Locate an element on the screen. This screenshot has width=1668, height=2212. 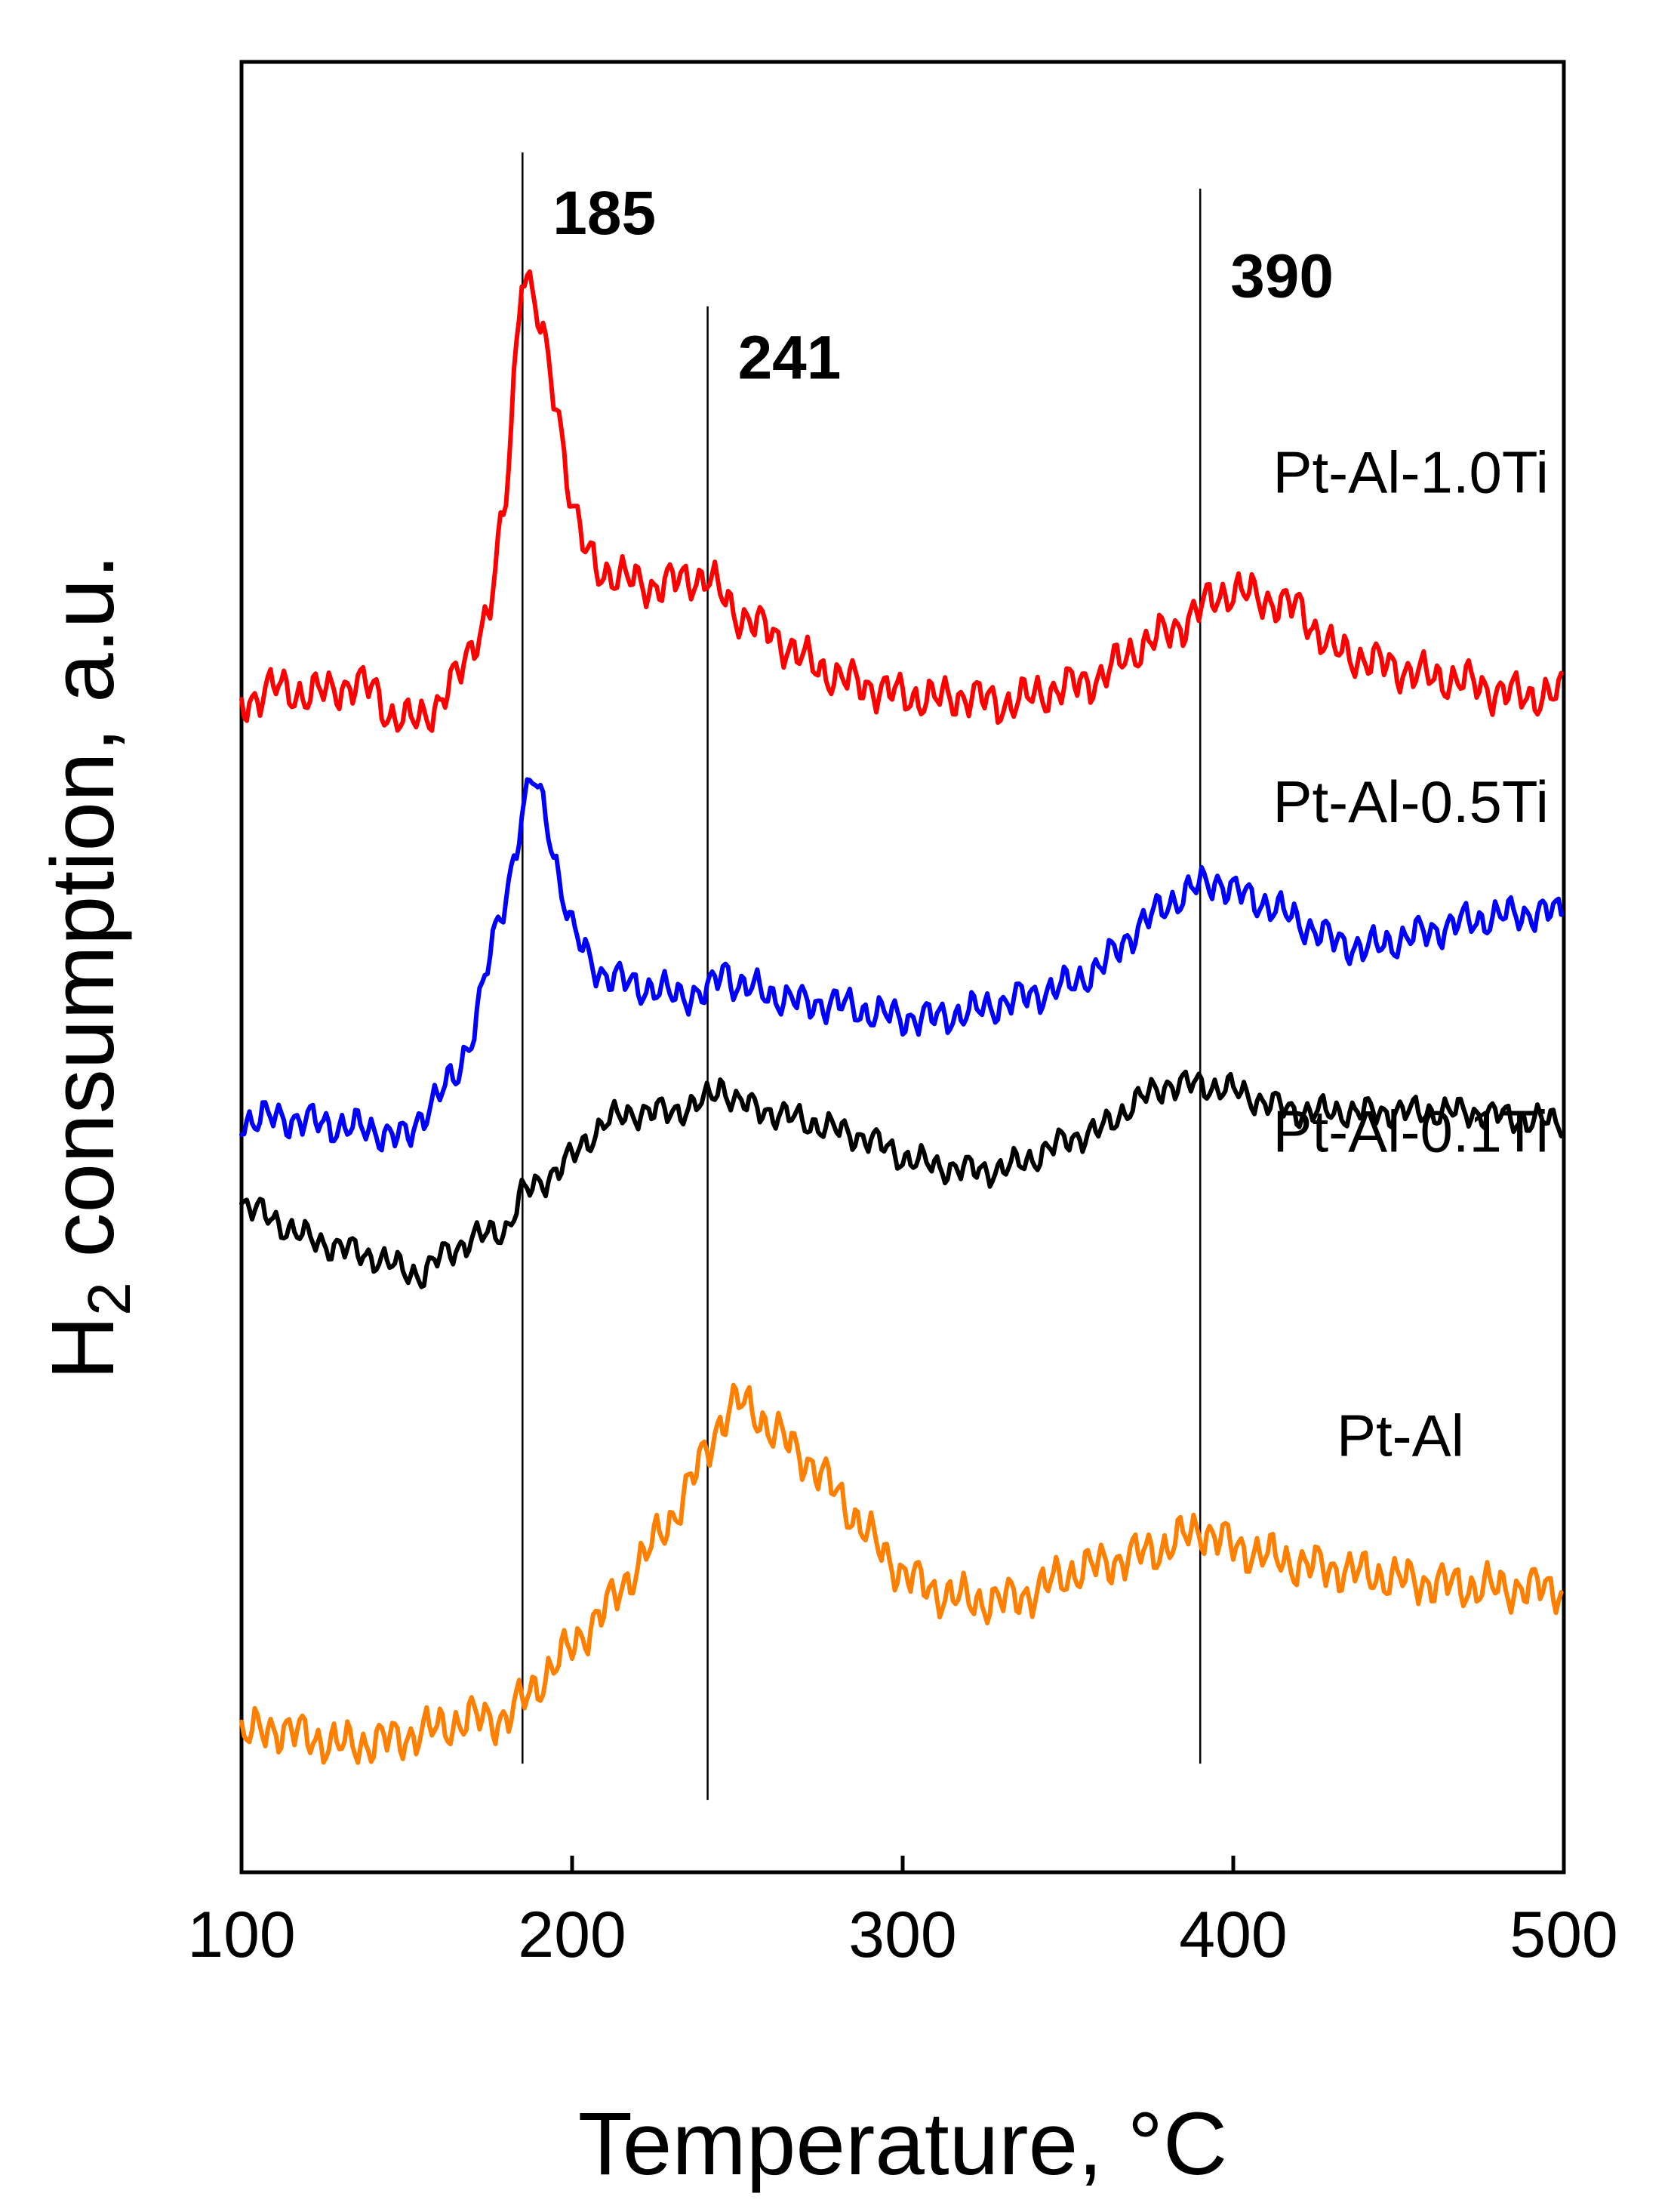
peak-label-185: 185 is located at coordinates (604, 213).